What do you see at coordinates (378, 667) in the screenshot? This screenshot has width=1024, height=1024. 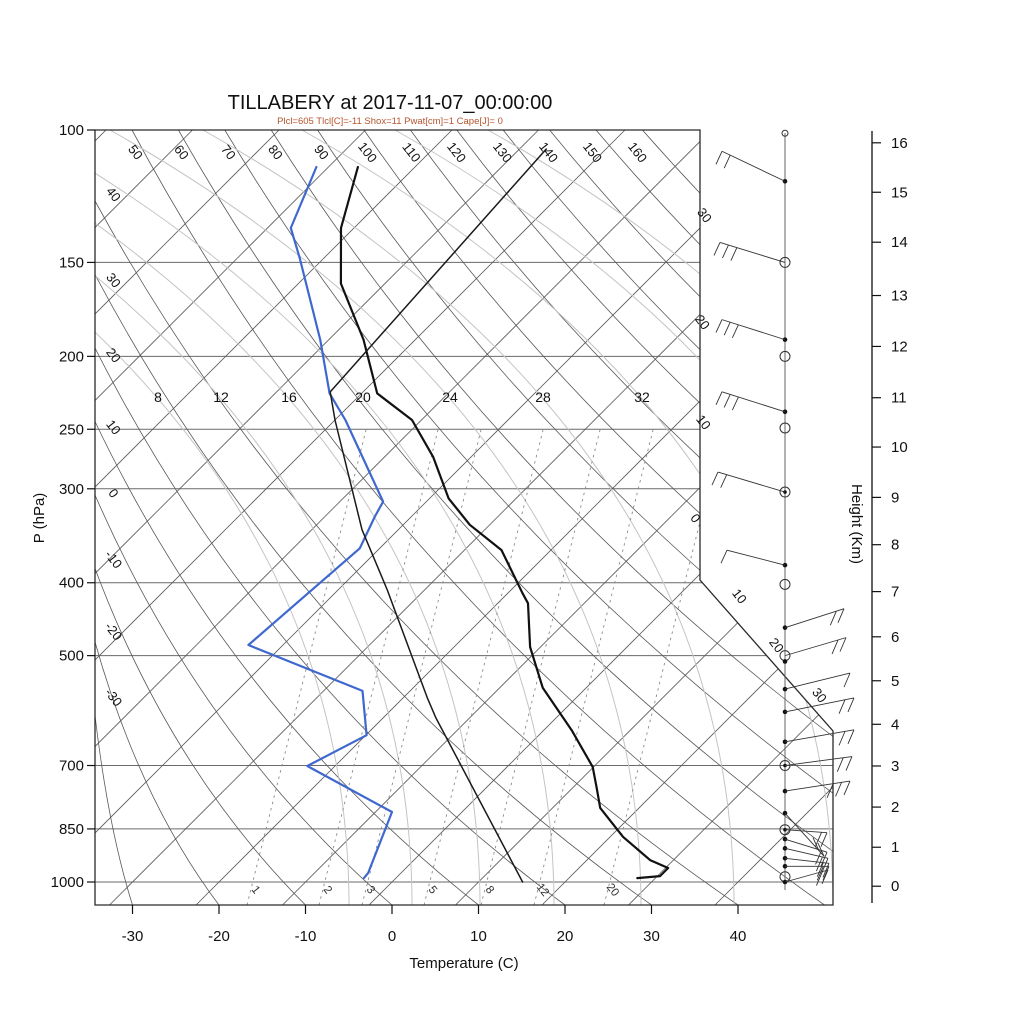 I see `mixing-ratio-line` at bounding box center [378, 667].